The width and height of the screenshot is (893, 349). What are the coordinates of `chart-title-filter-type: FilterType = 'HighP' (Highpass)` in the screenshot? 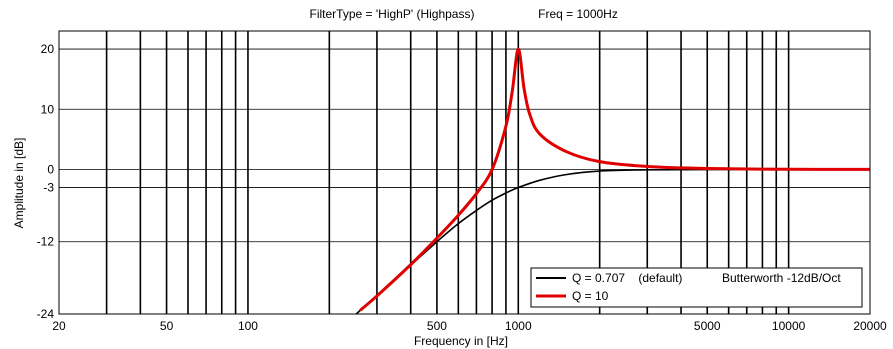 It's located at (392, 14).